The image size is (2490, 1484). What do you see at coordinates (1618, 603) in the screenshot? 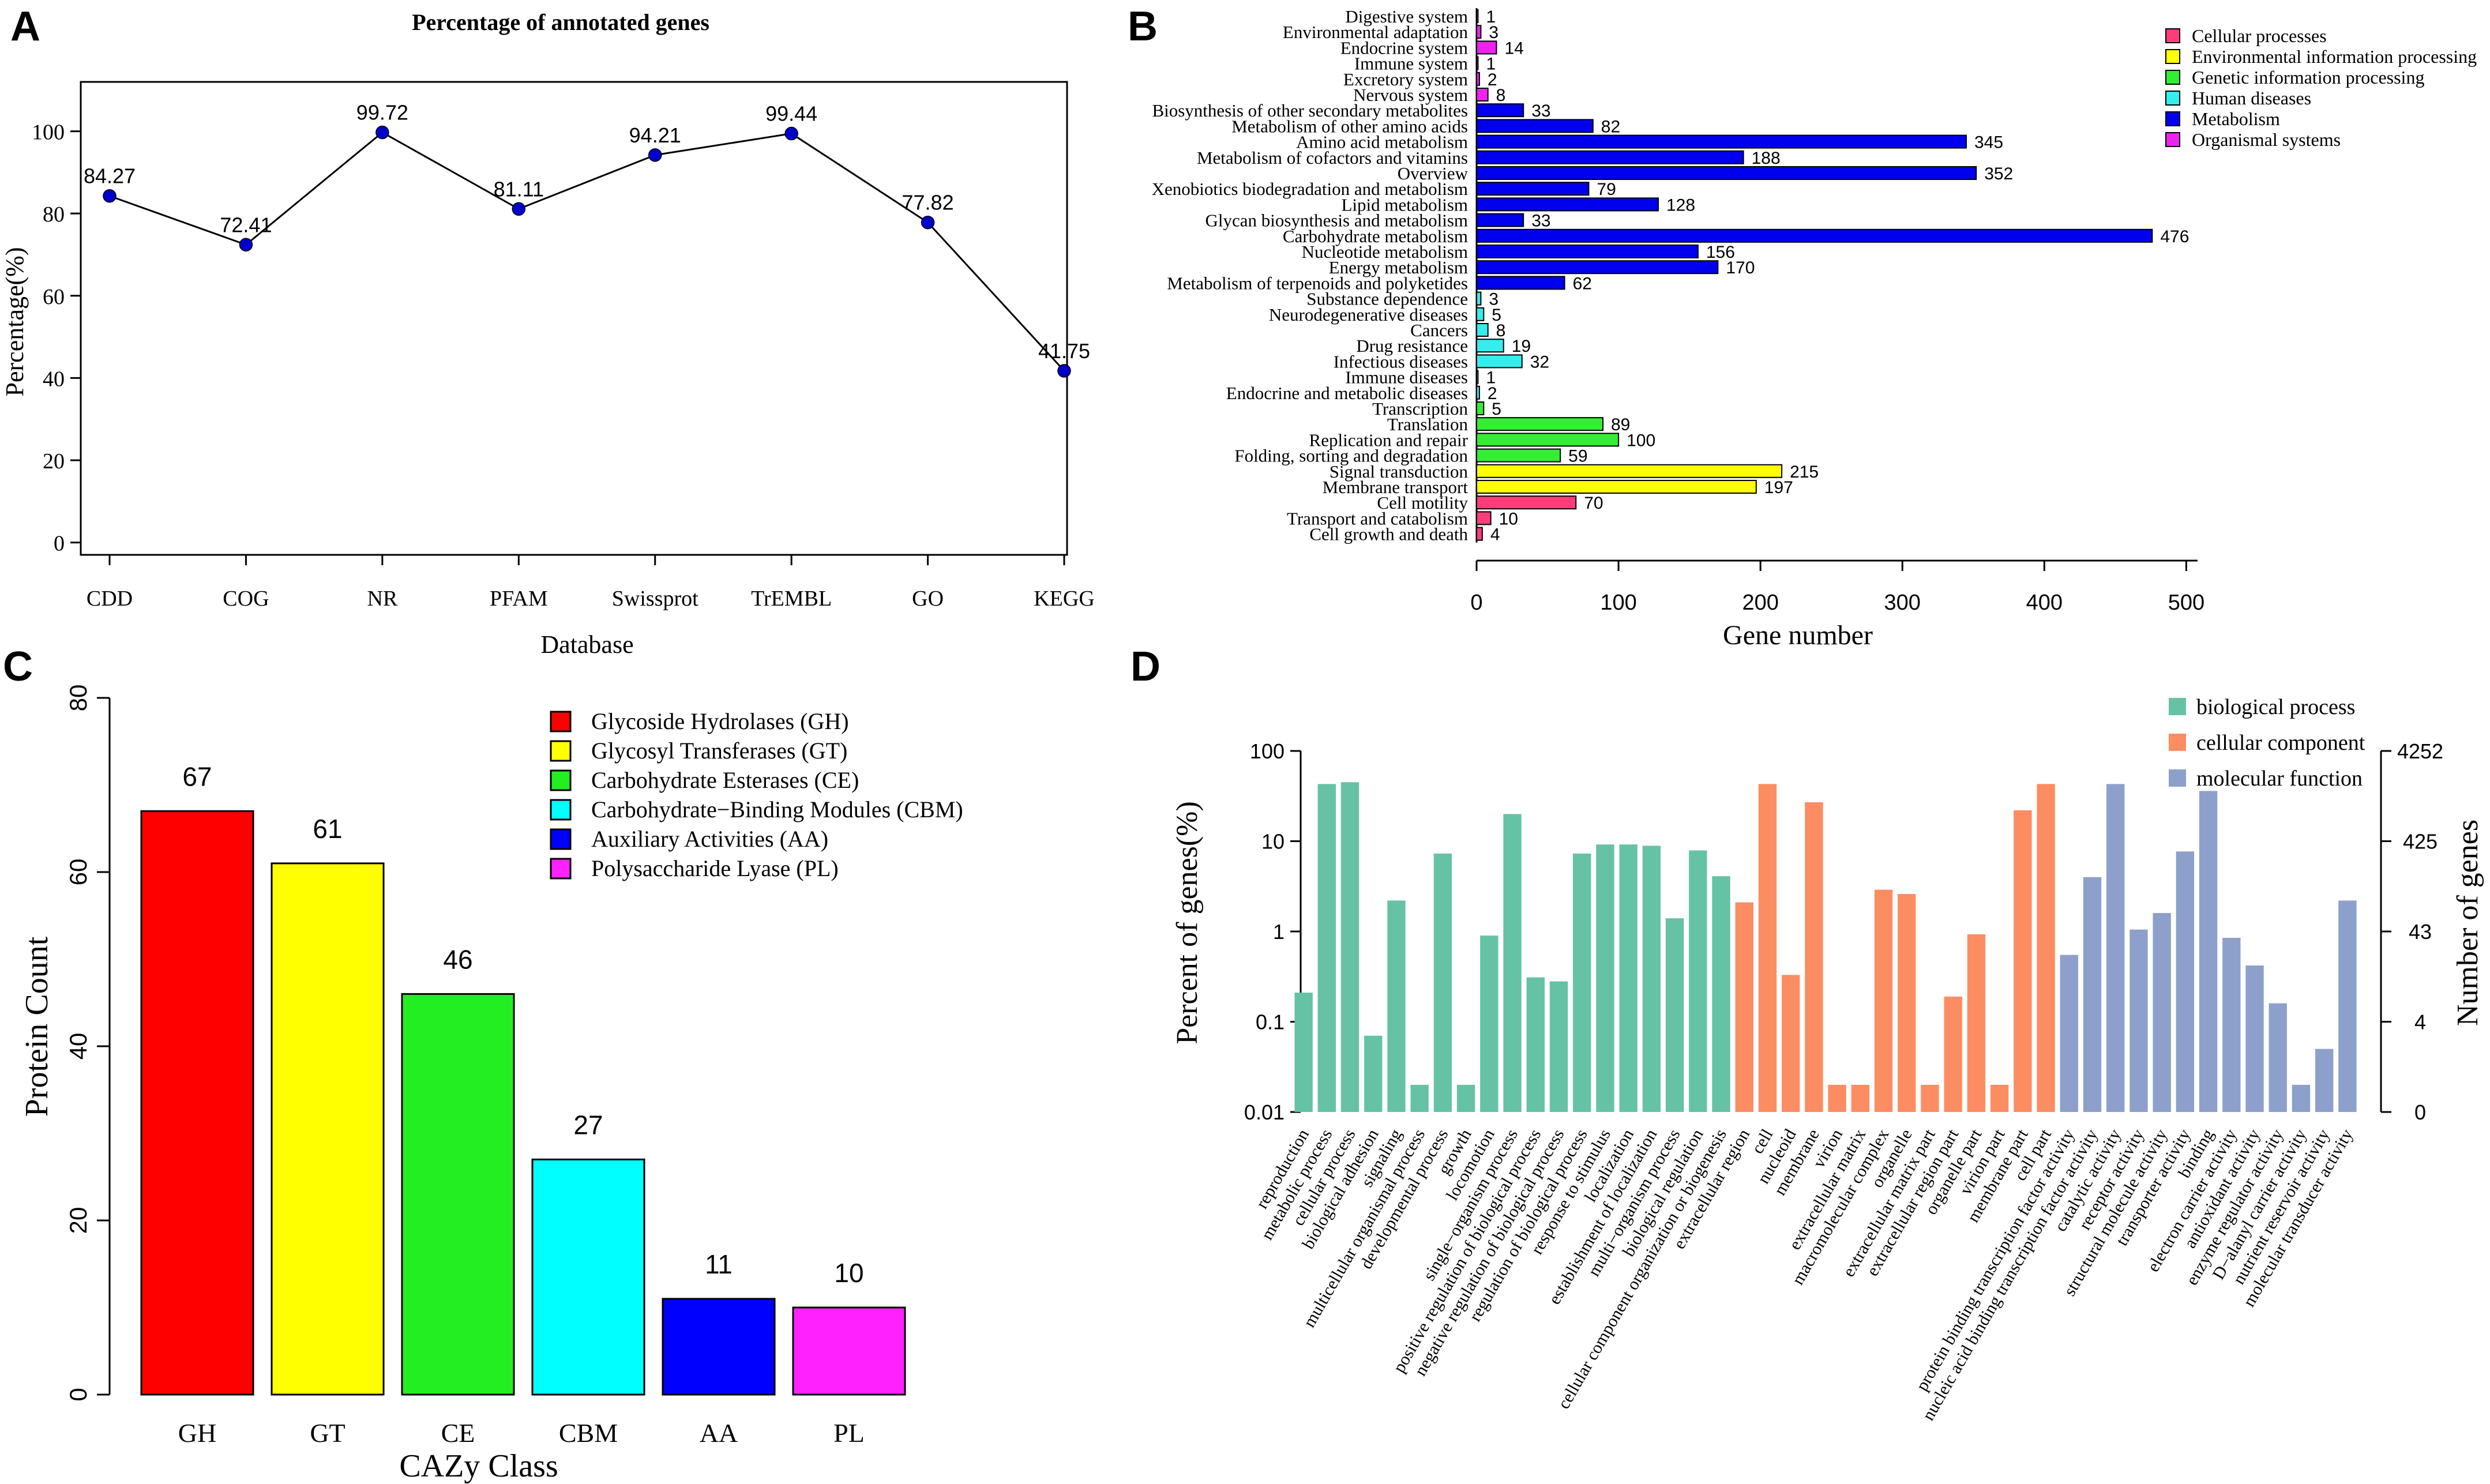
I see `chart-b-xtick-label: 100` at bounding box center [1618, 603].